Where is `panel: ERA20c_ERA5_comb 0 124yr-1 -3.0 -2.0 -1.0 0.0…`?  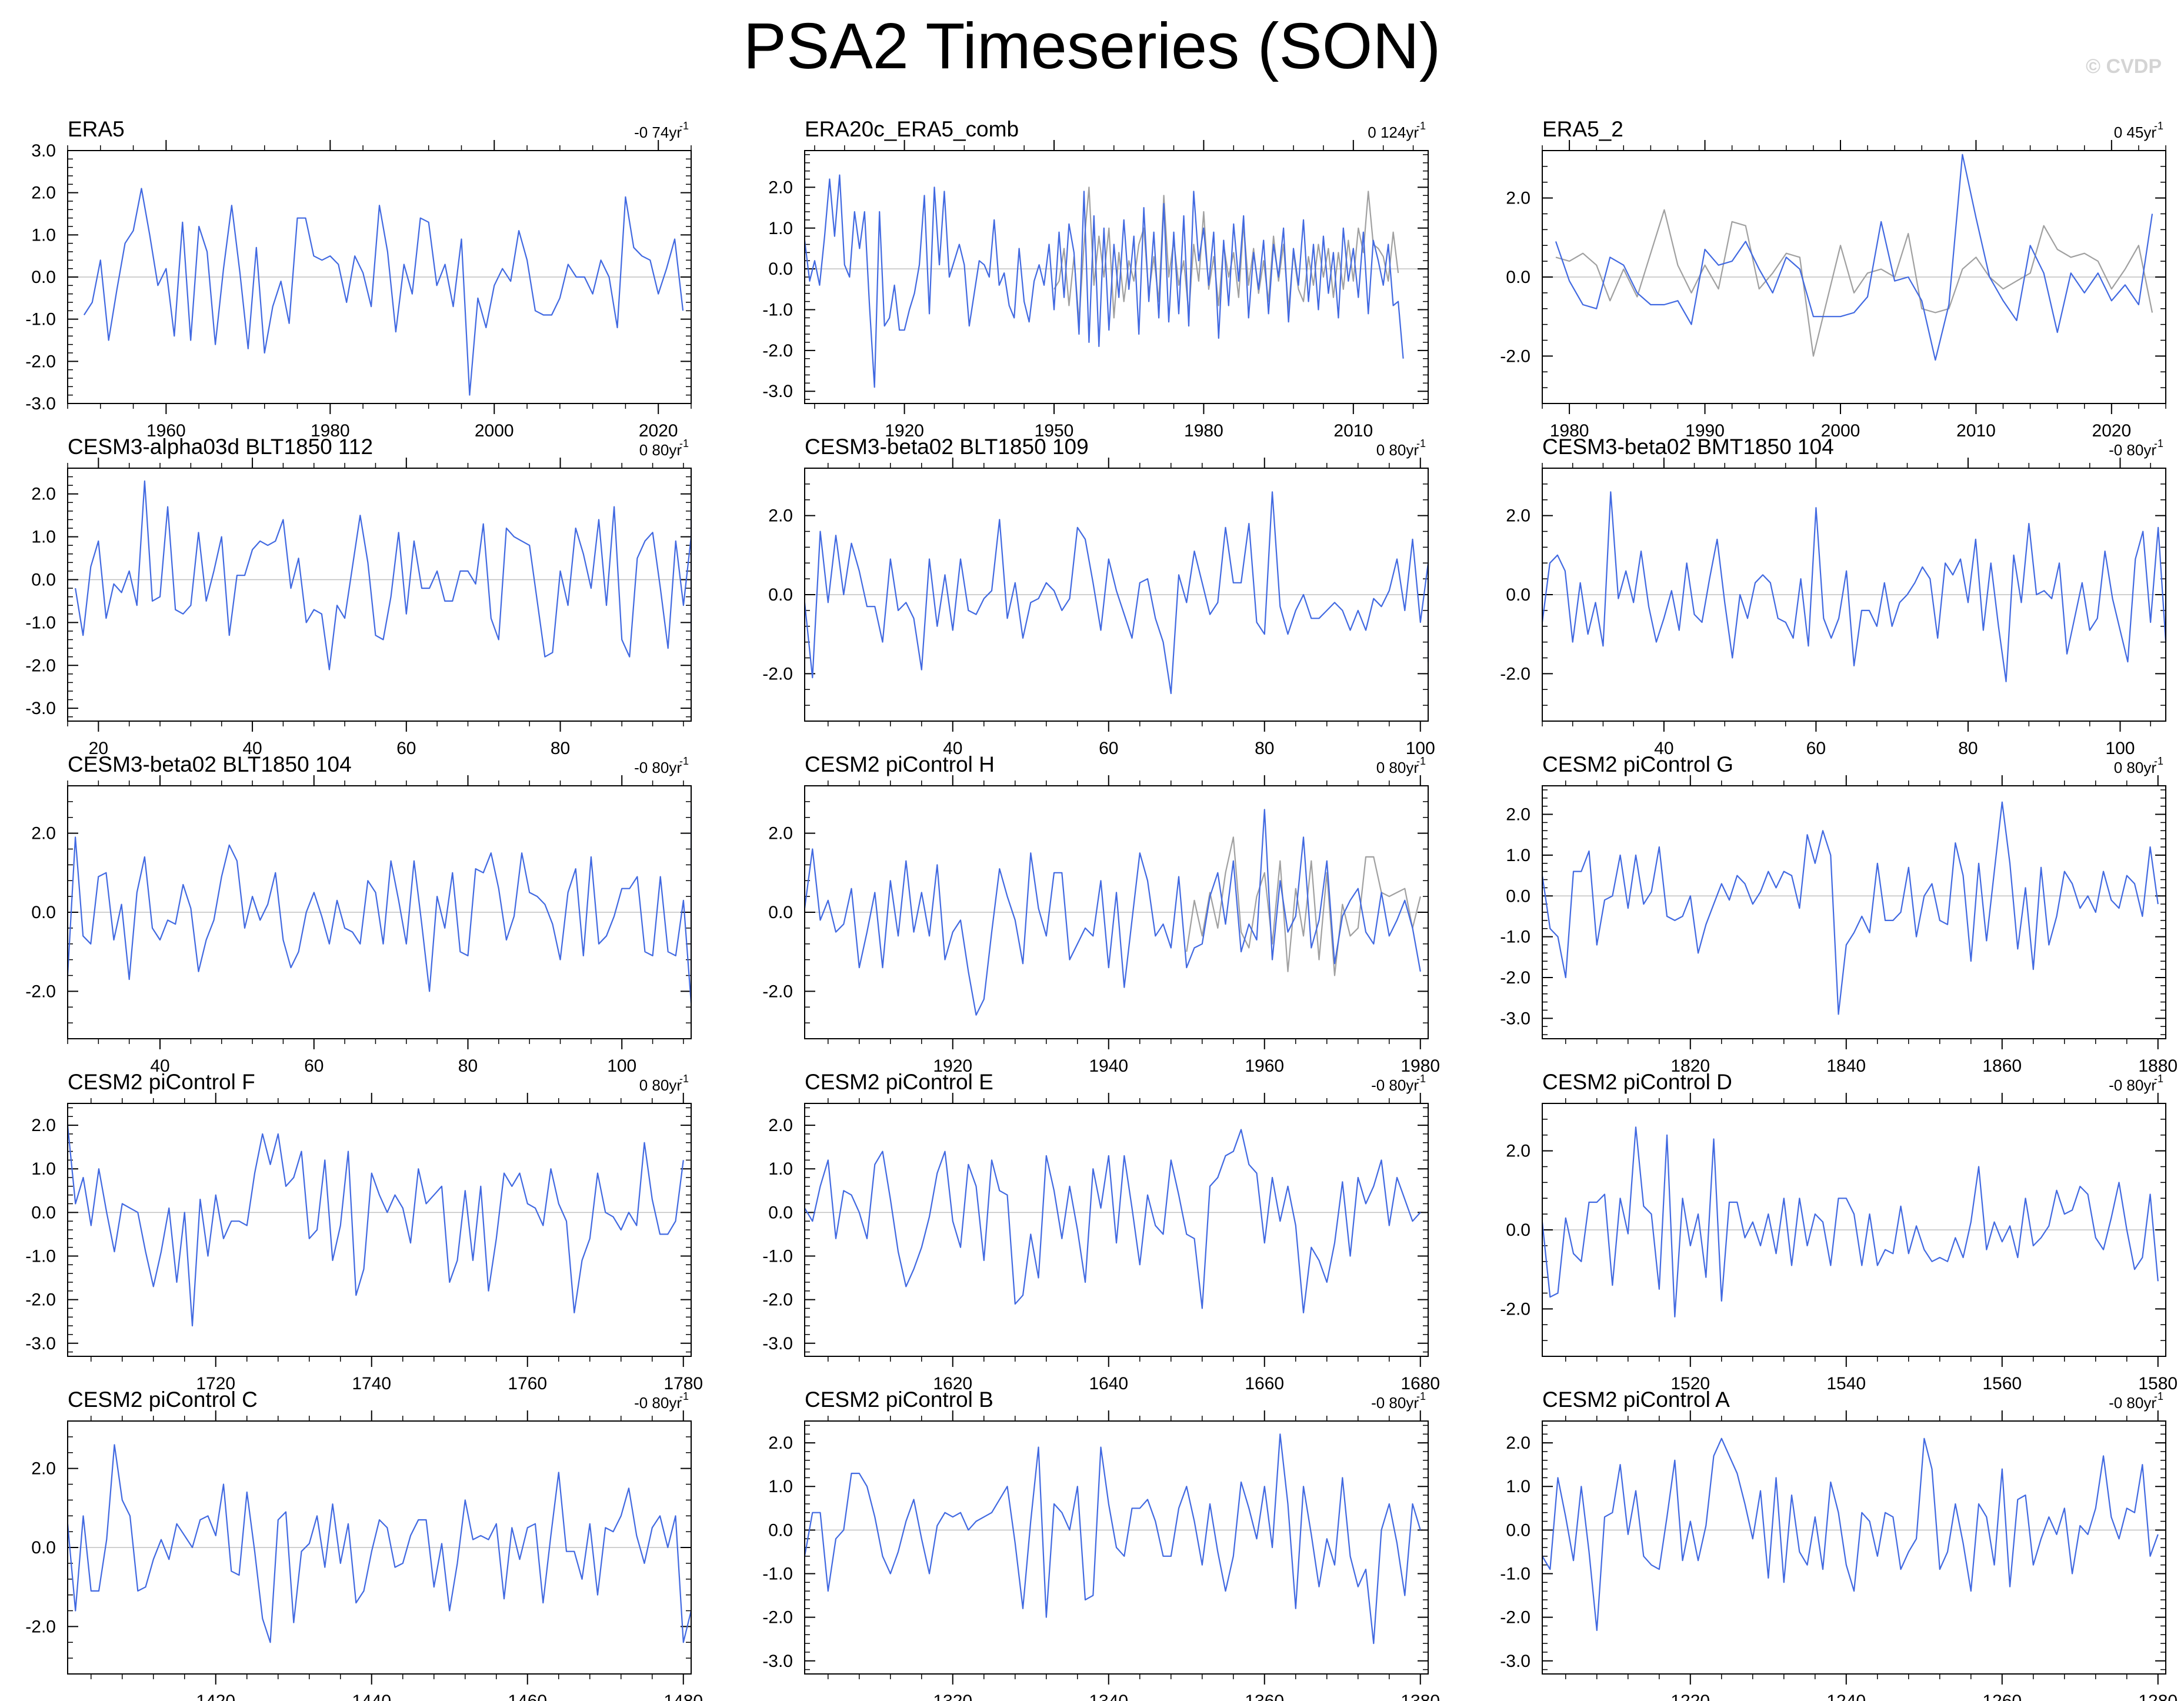
panel: ERA20c_ERA5_comb 0 124yr-1 -3.0 -2.0 -1.0 0.0… is located at coordinates (1095, 279).